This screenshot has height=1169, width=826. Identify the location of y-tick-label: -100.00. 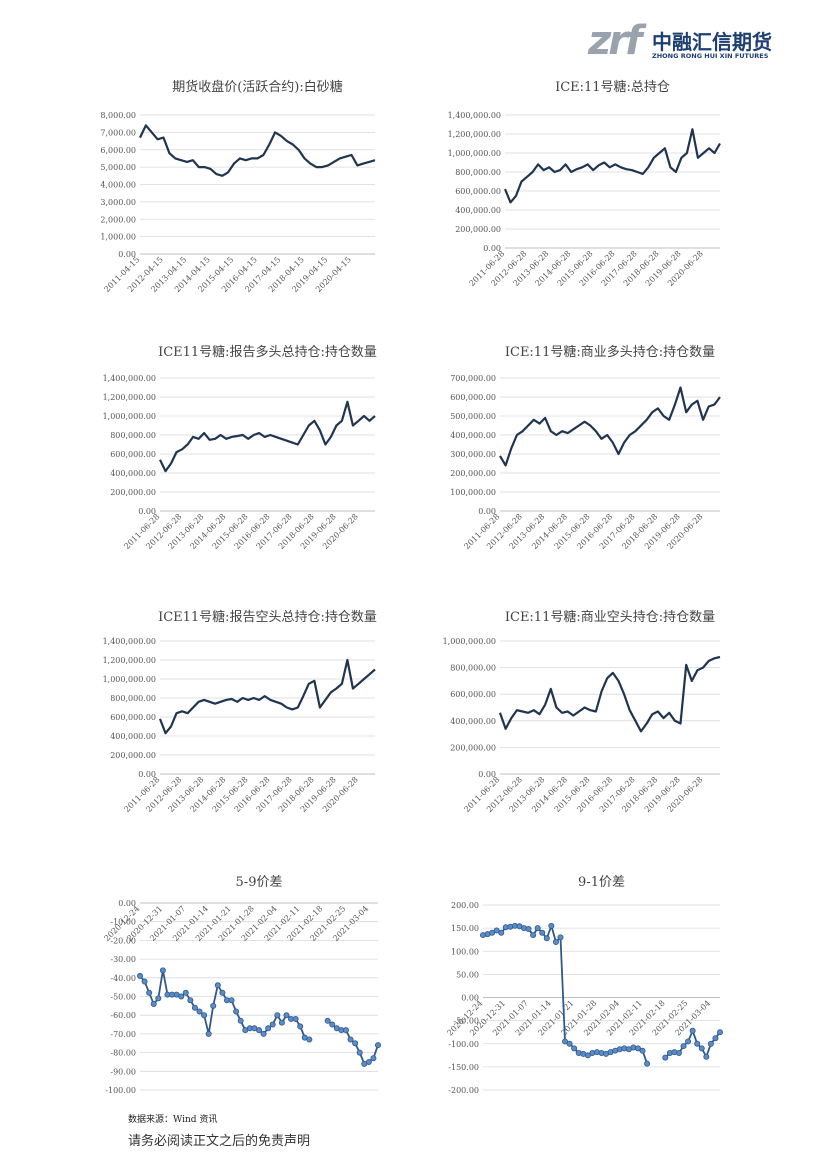
(120, 1090).